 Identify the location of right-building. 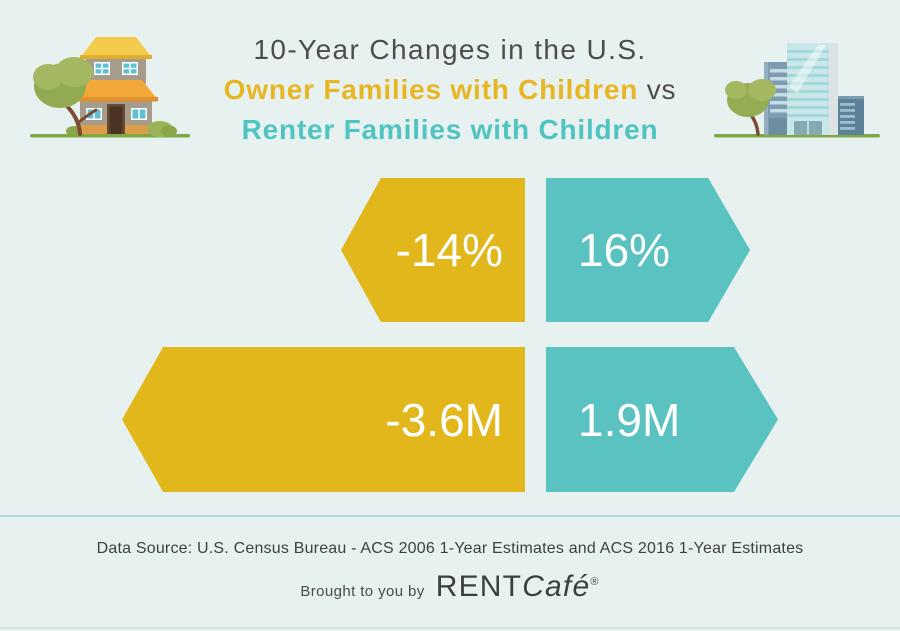
(850, 115).